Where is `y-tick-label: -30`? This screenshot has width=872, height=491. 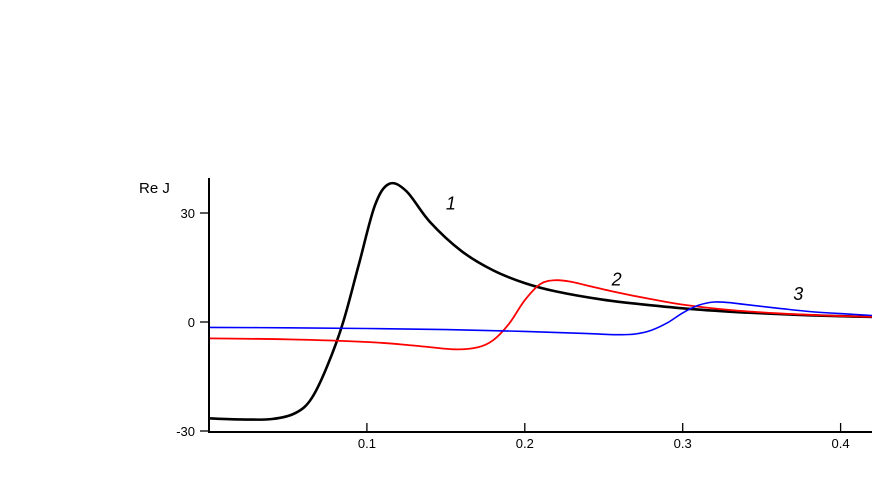 y-tick-label: -30 is located at coordinates (185, 431).